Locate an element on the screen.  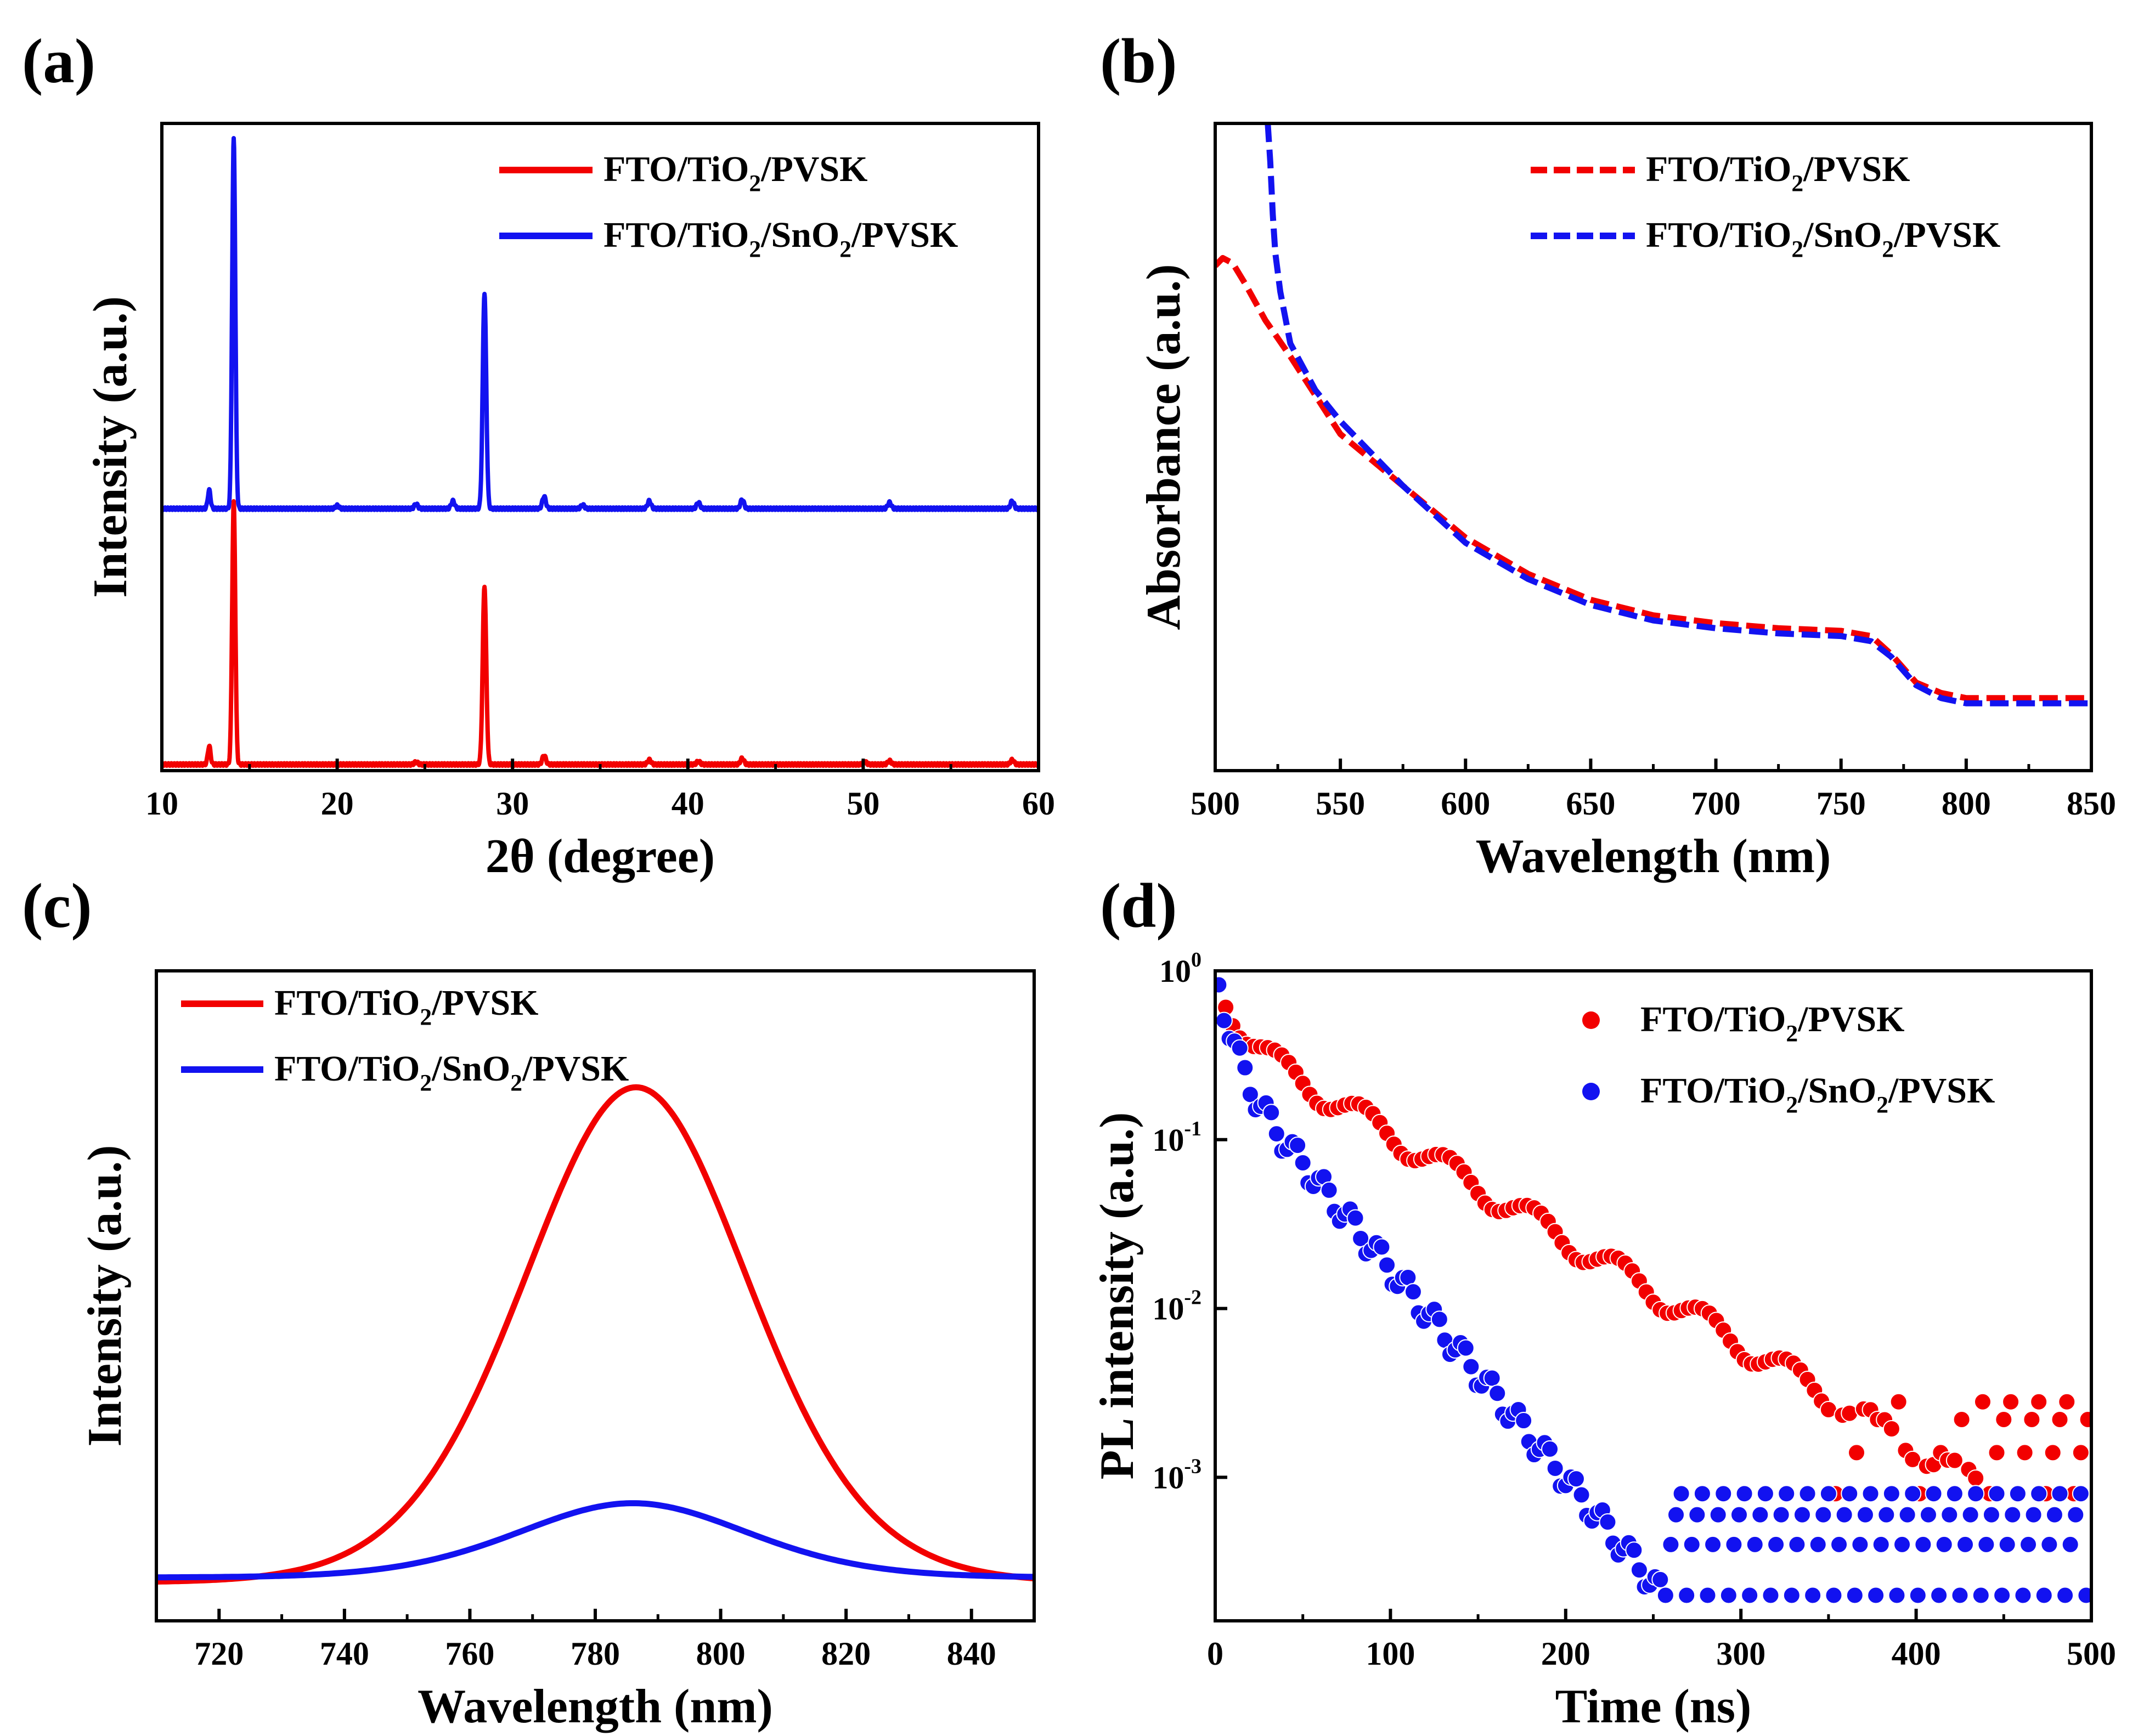
x-tick-label: 760 is located at coordinates (469, 1654).